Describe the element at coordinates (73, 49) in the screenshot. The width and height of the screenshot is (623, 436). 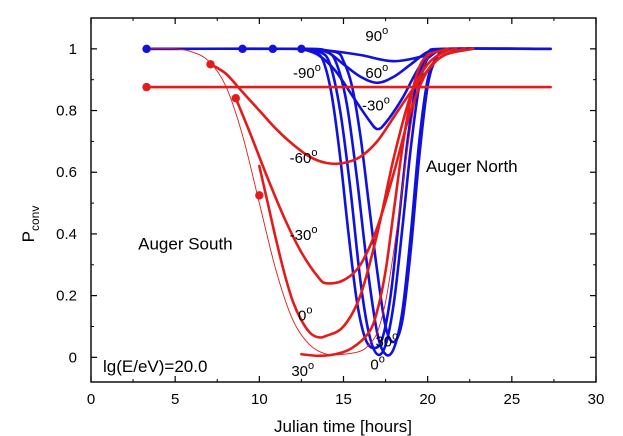
I see `y-tick-label: 1` at that location.